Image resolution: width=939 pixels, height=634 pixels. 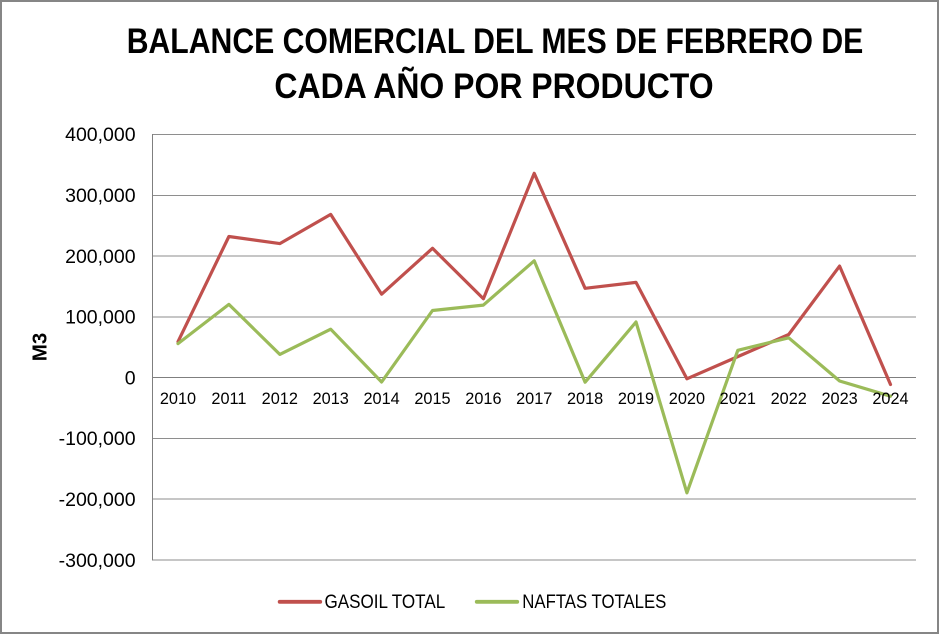 What do you see at coordinates (100, 196) in the screenshot?
I see `svg-text: 300,000` at bounding box center [100, 196].